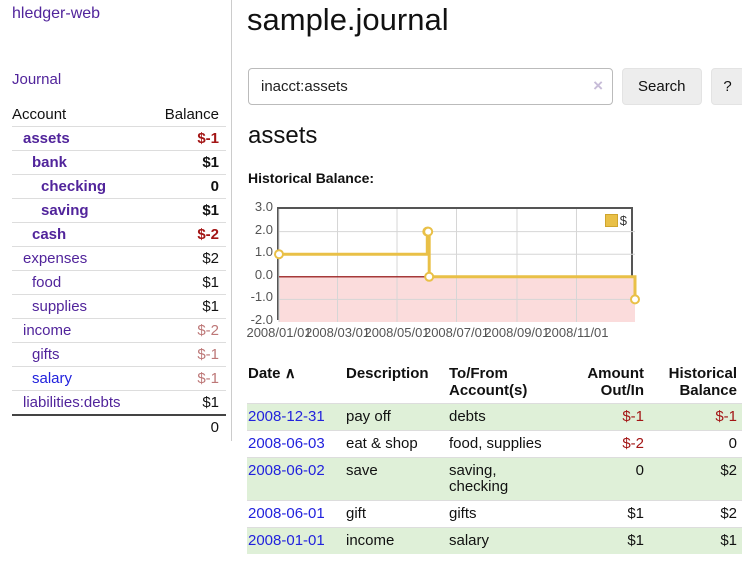 The height and width of the screenshot is (582, 742). Describe the element at coordinates (501, 514) in the screenshot. I see `transaction-accounts: gifts` at that location.